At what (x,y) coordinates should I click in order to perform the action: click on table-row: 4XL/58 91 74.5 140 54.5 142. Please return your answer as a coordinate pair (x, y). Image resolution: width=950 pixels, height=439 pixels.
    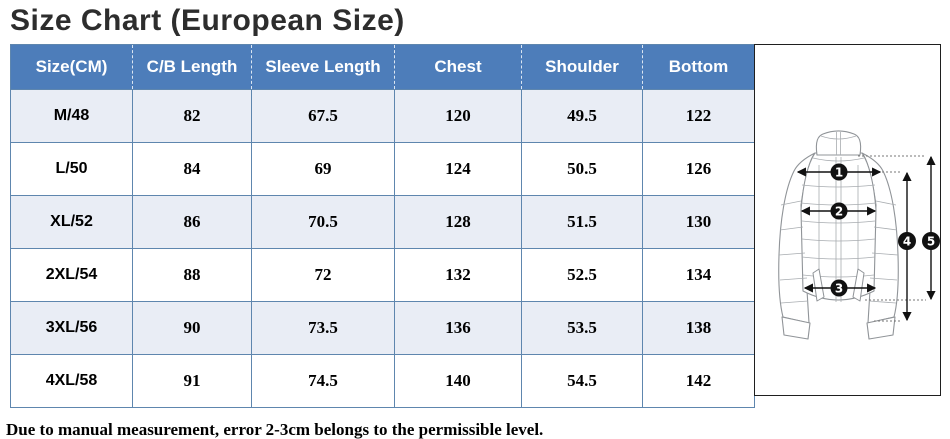
    Looking at the image, I should click on (382, 381).